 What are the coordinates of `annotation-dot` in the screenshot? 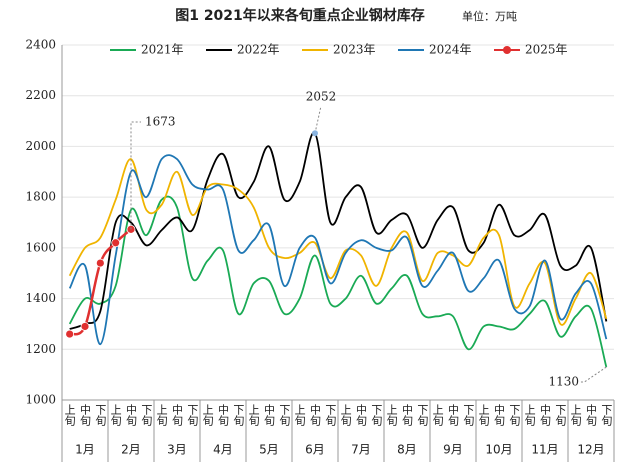 It's located at (315, 133).